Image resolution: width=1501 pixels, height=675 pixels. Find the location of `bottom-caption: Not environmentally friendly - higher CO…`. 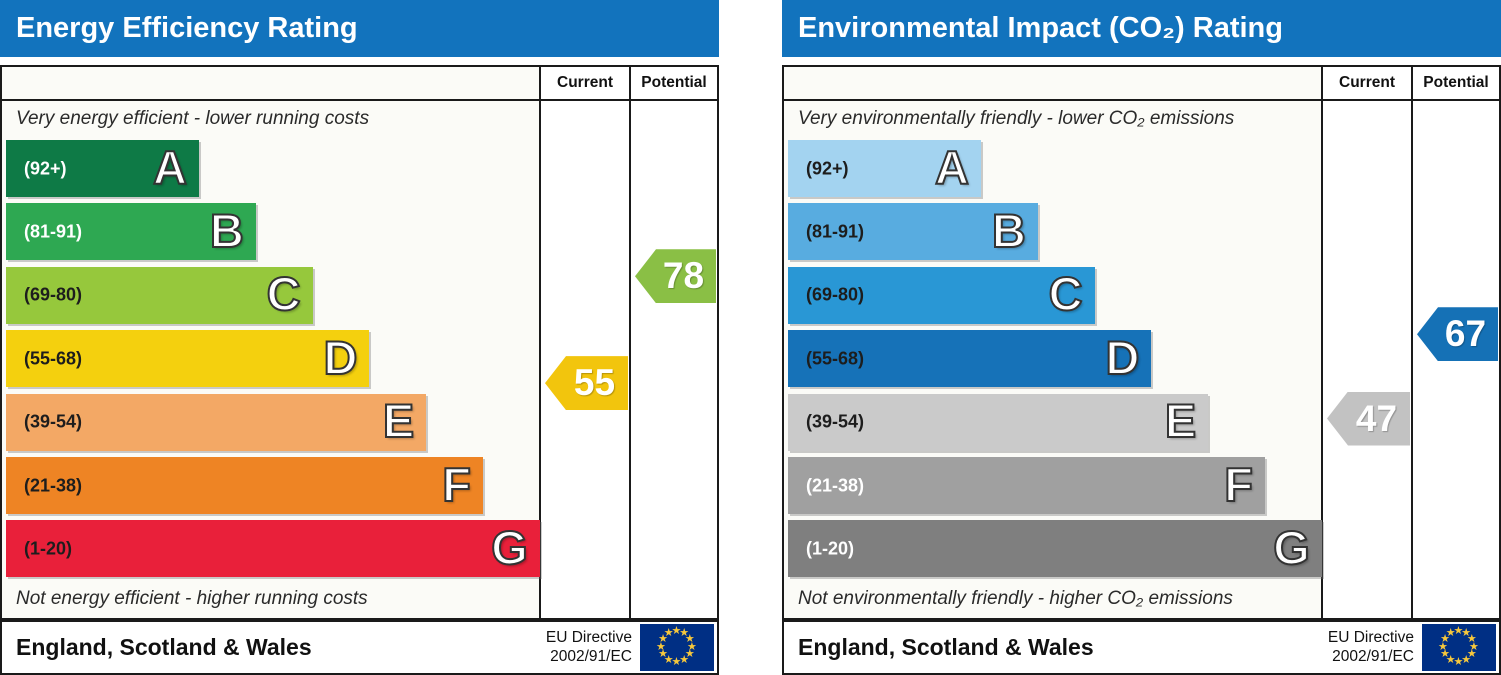

bottom-caption: Not environmentally friendly - higher CO… is located at coordinates (1015, 598).